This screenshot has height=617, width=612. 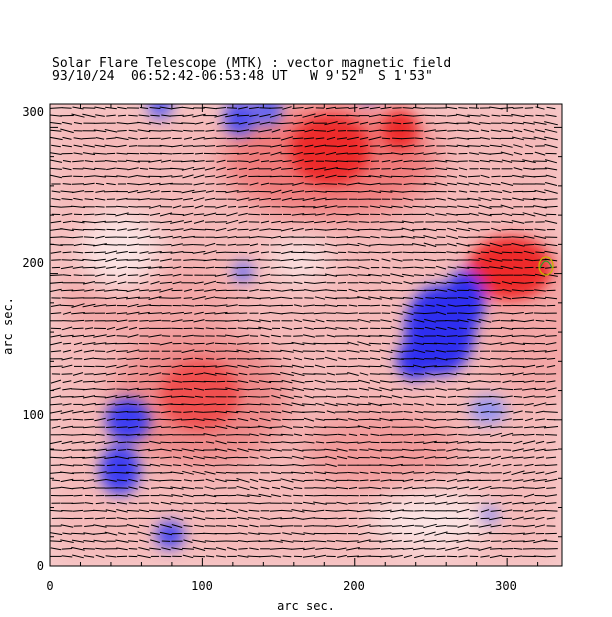 I want to click on observation-date: 93/10/24, so click(x=83, y=76).